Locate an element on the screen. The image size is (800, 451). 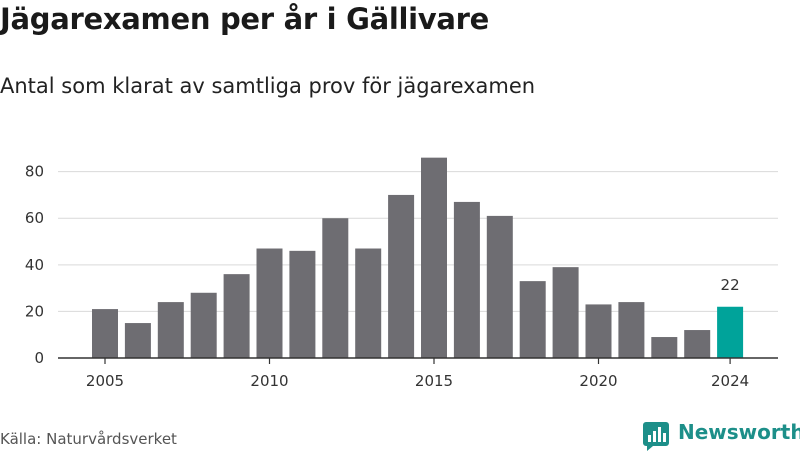
bar-2008 is located at coordinates (203, 325).